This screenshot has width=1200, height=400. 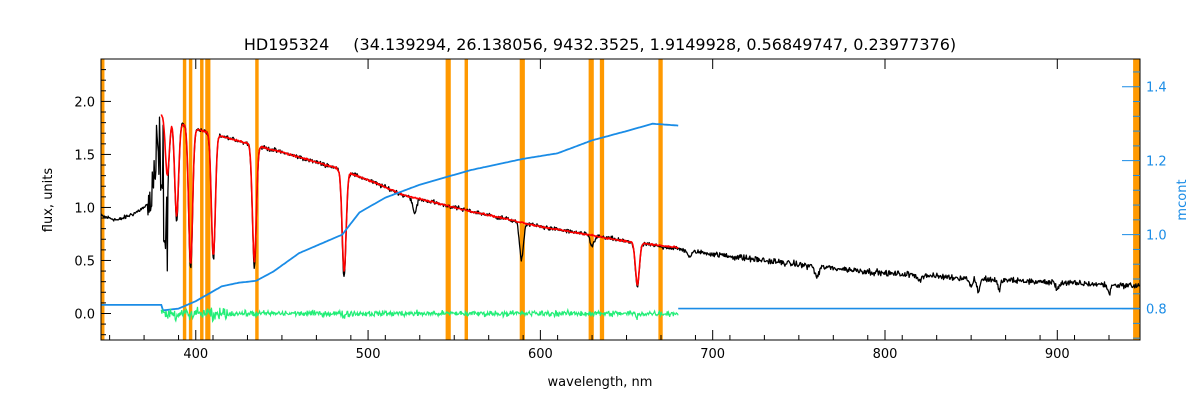 I want to click on y-axis-label: flux, units, so click(x=48, y=200).